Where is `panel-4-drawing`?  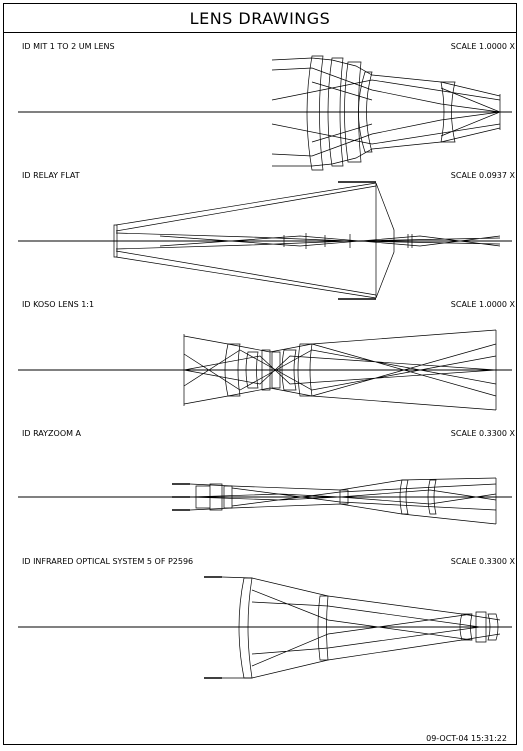
panel-4-drawing is located at coordinates (265, 501).